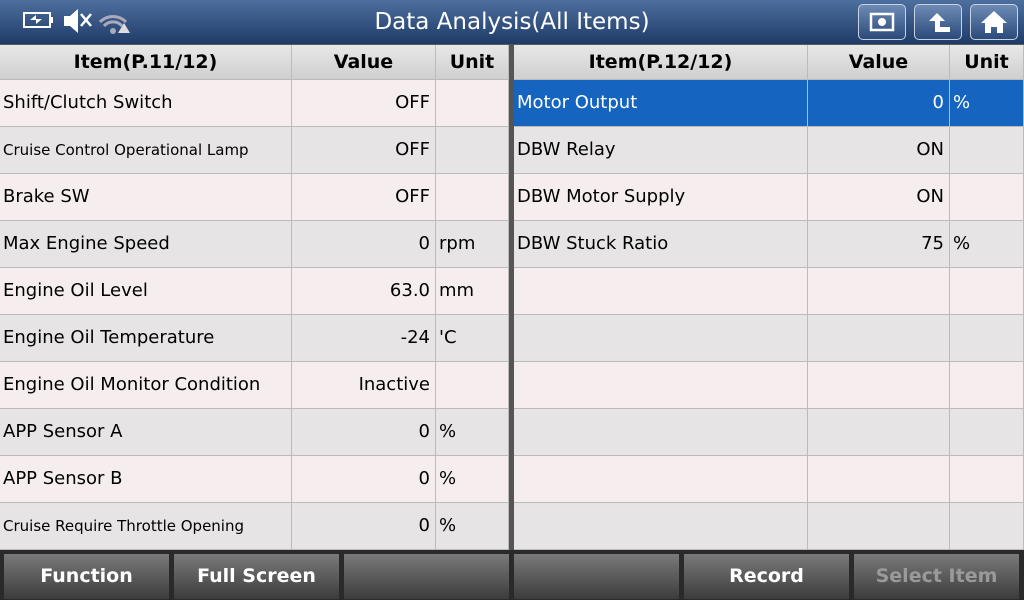 This screenshot has width=1024, height=600. What do you see at coordinates (472, 338) in the screenshot?
I see `cell-unit: 'C` at bounding box center [472, 338].